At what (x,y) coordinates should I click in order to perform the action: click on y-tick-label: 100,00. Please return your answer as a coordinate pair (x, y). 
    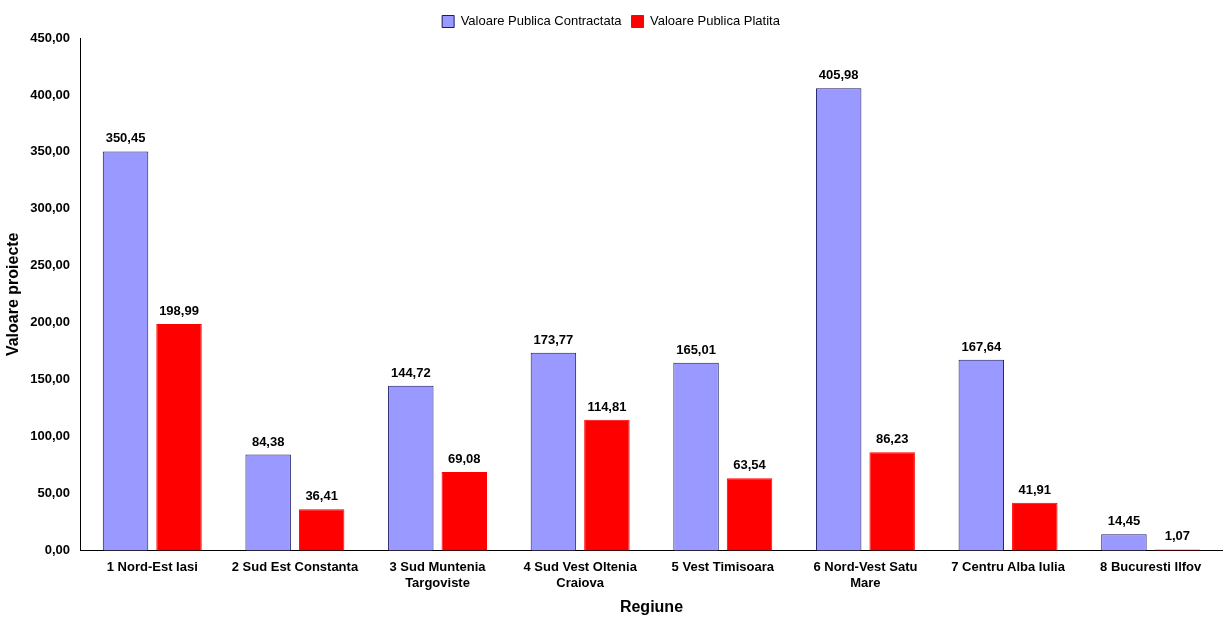
    Looking at the image, I should click on (50, 436).